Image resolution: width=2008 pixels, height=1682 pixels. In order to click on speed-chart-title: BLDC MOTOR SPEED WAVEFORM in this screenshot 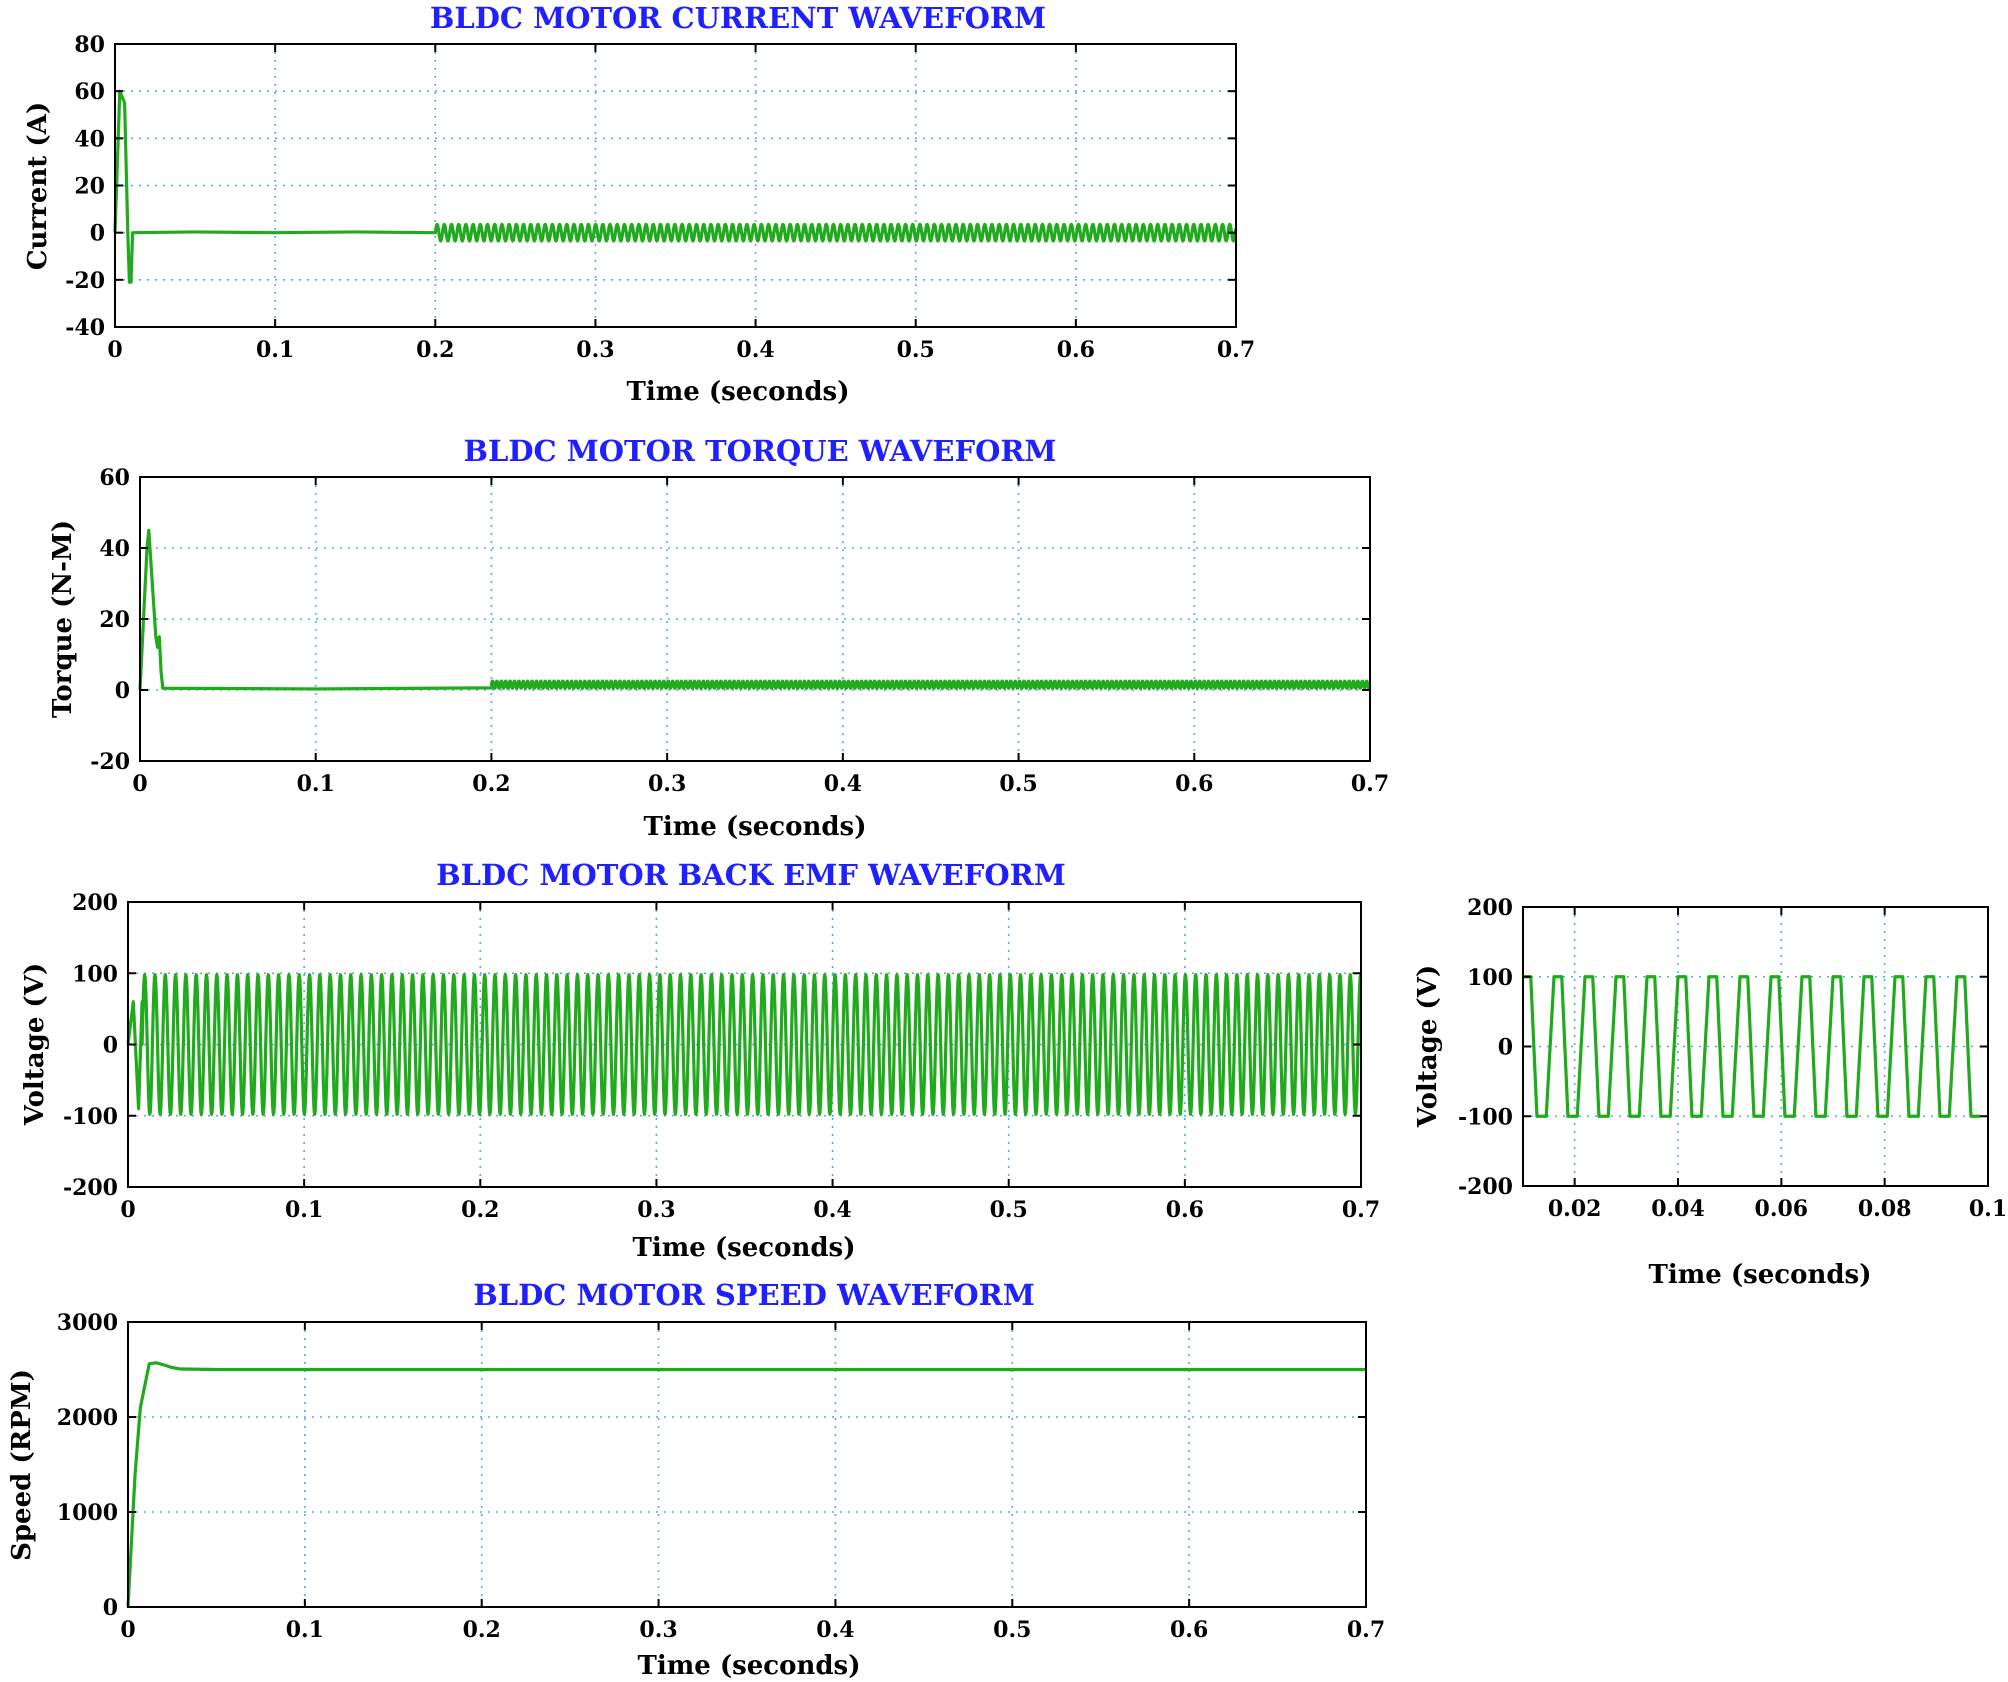, I will do `click(754, 1295)`.